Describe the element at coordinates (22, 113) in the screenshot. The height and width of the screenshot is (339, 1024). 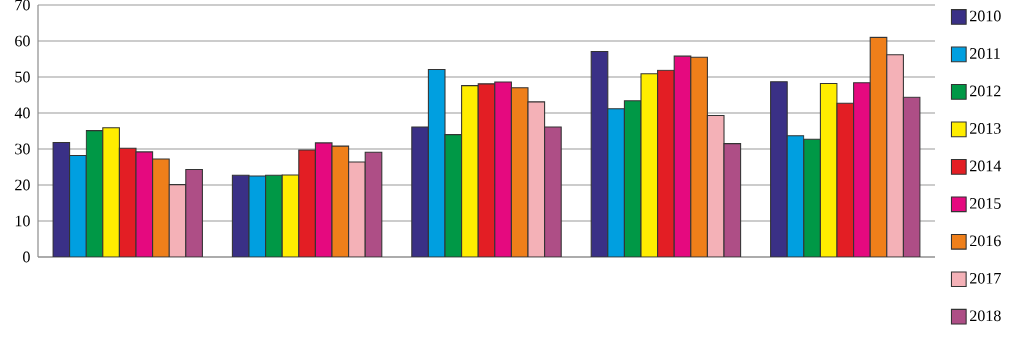
I see `y-tick-label: 40` at that location.